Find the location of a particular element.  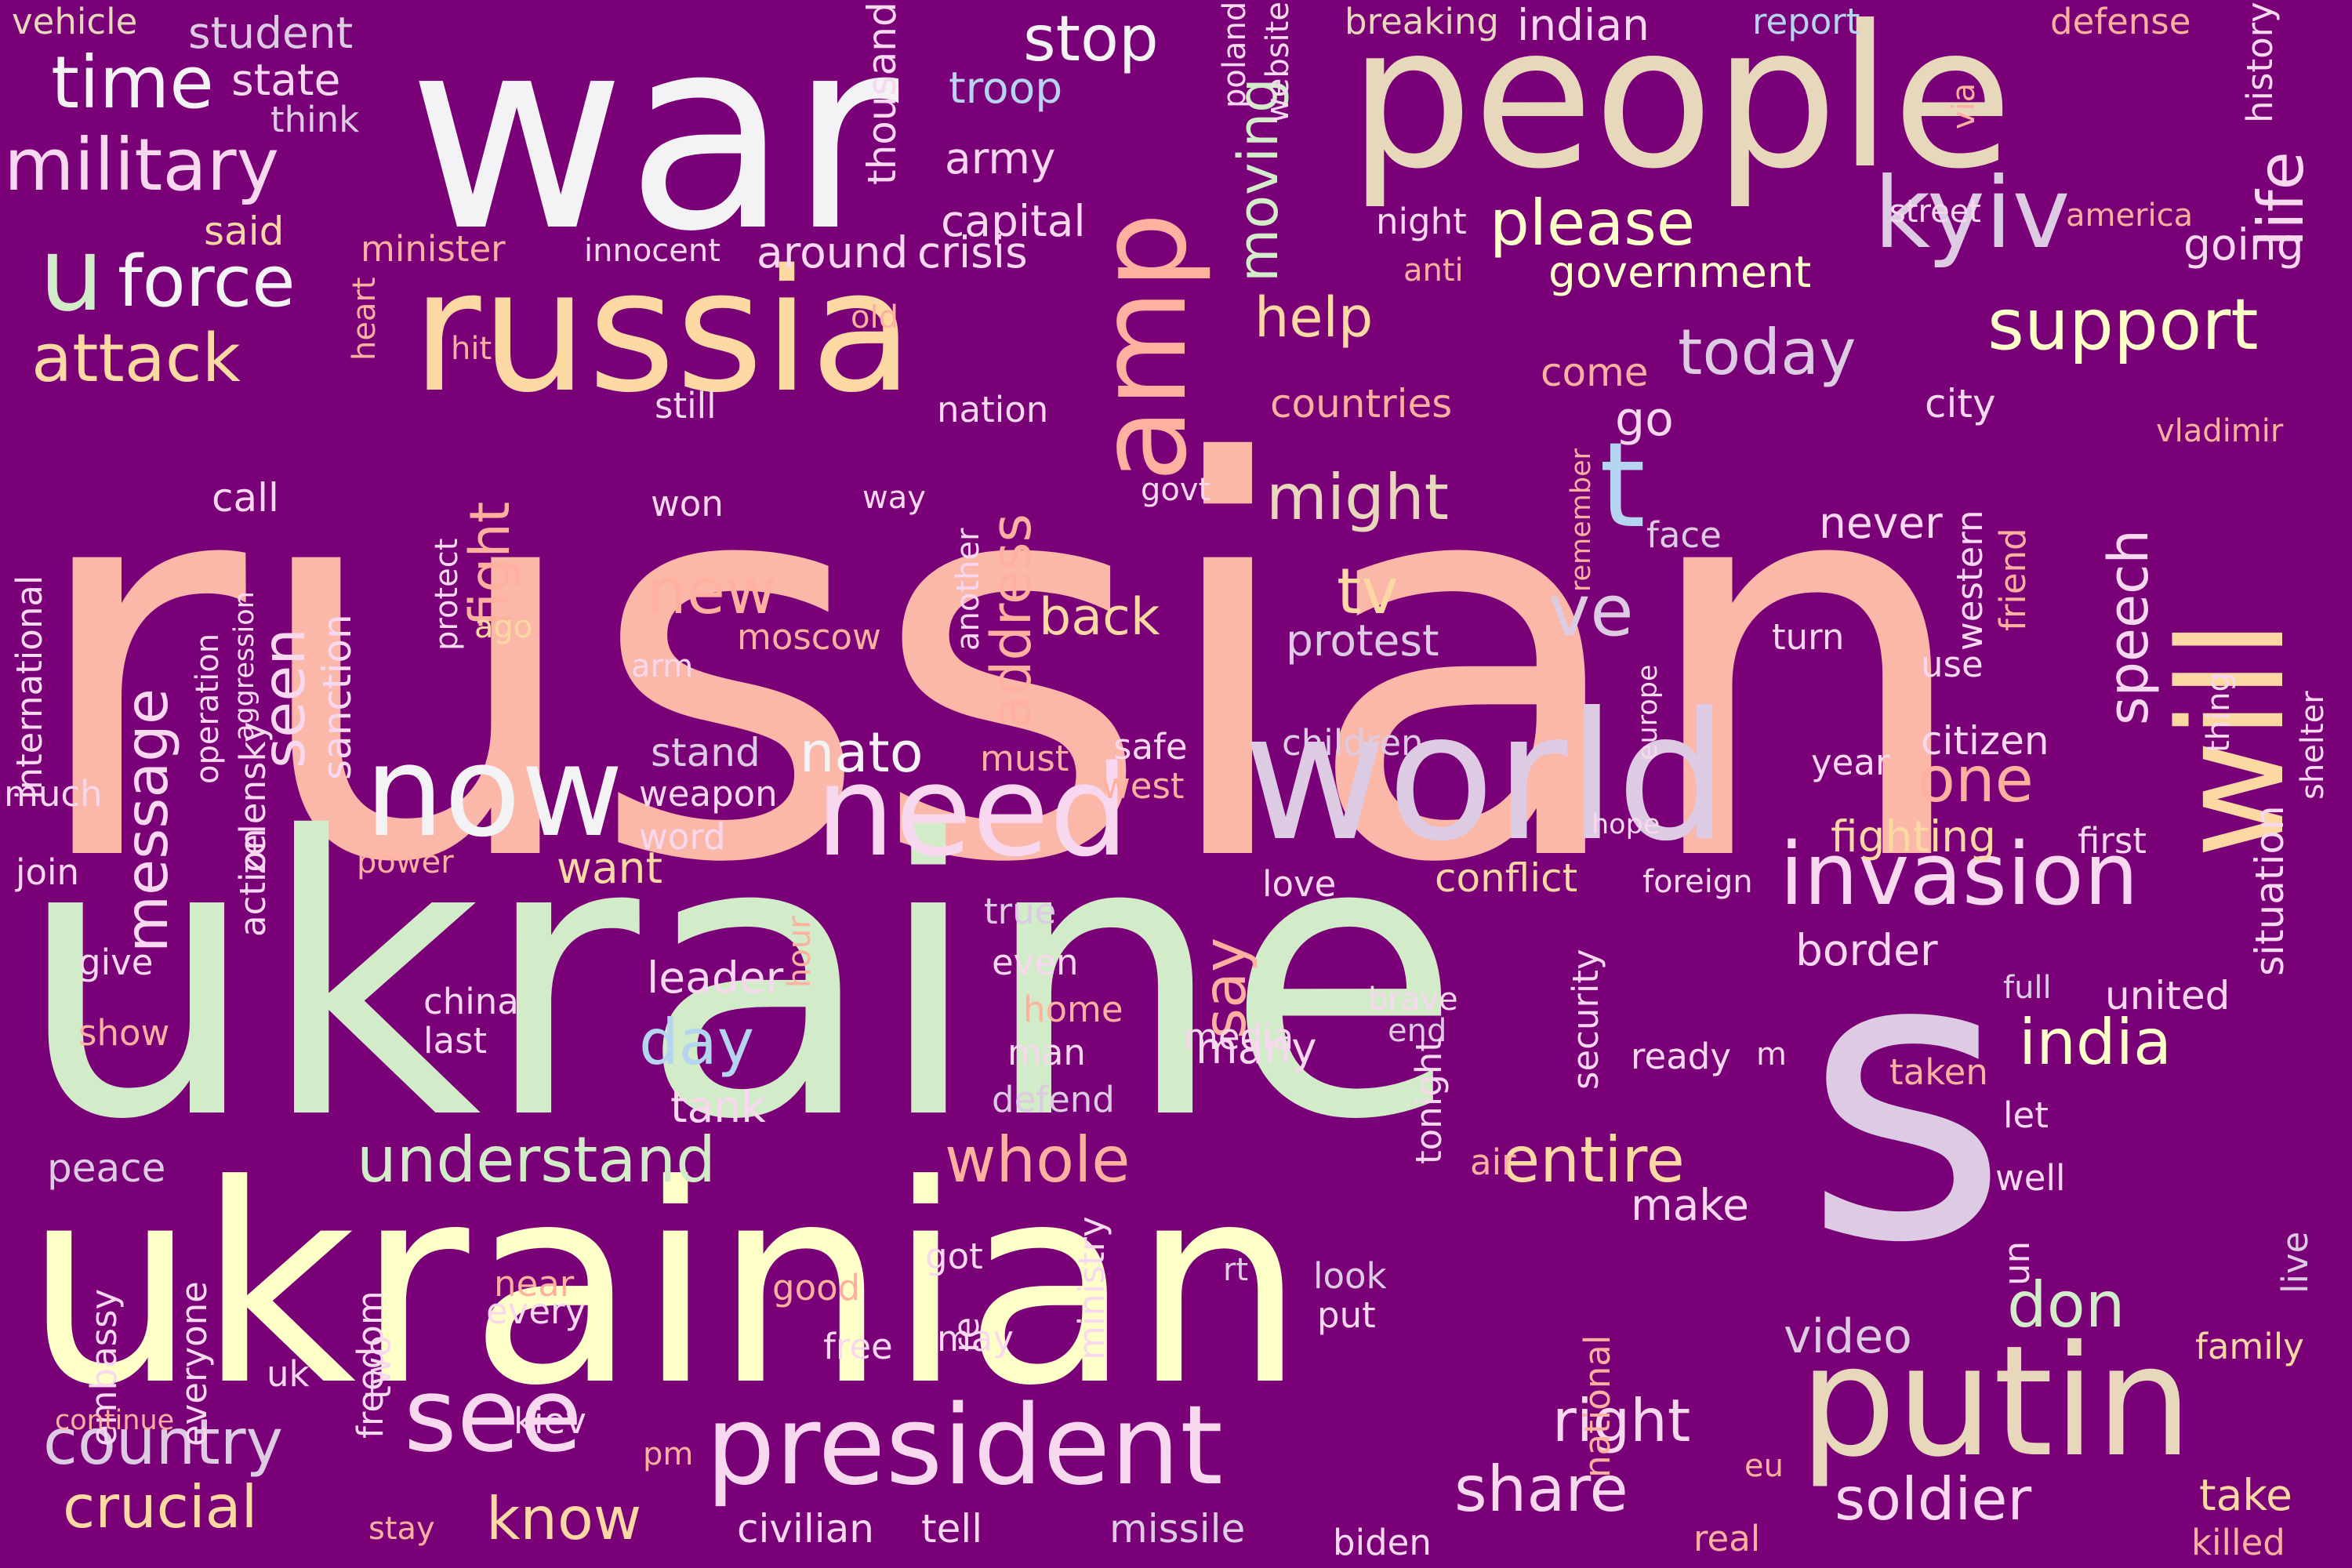

word-u: u is located at coordinates (71, 274).